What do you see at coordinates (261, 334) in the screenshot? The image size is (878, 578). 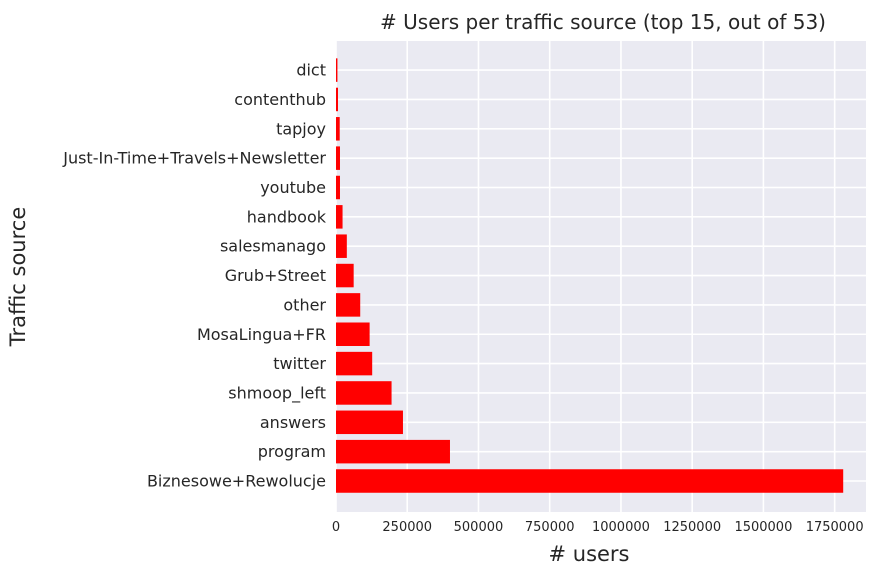 I see `category-label: MosaLingua+FR` at bounding box center [261, 334].